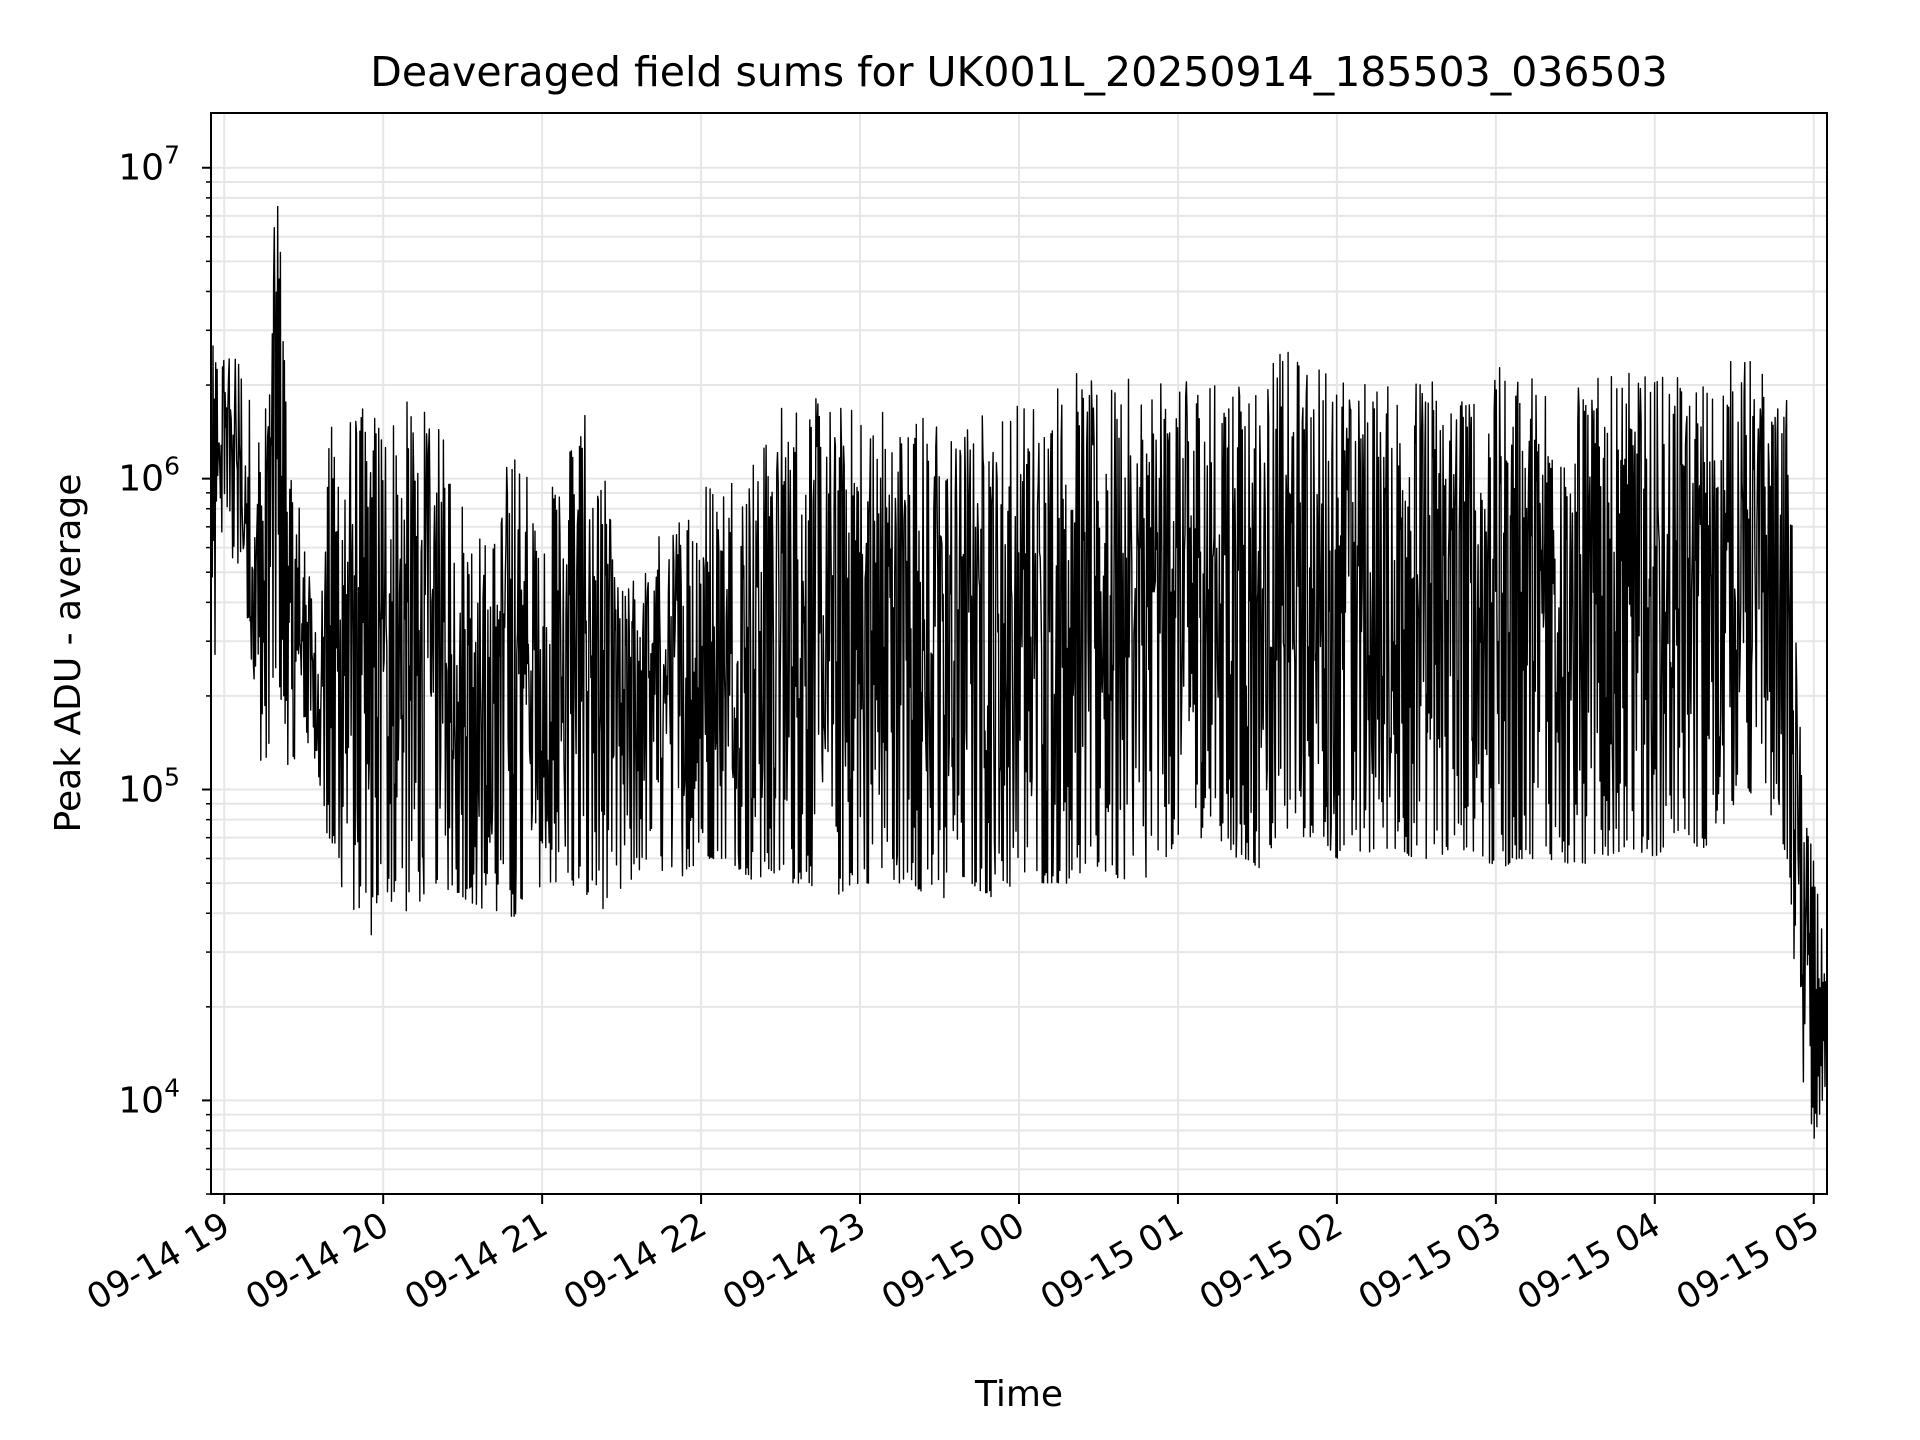 The width and height of the screenshot is (1920, 1440). I want to click on y-axis-label: Peak ADU - average, so click(68, 653).